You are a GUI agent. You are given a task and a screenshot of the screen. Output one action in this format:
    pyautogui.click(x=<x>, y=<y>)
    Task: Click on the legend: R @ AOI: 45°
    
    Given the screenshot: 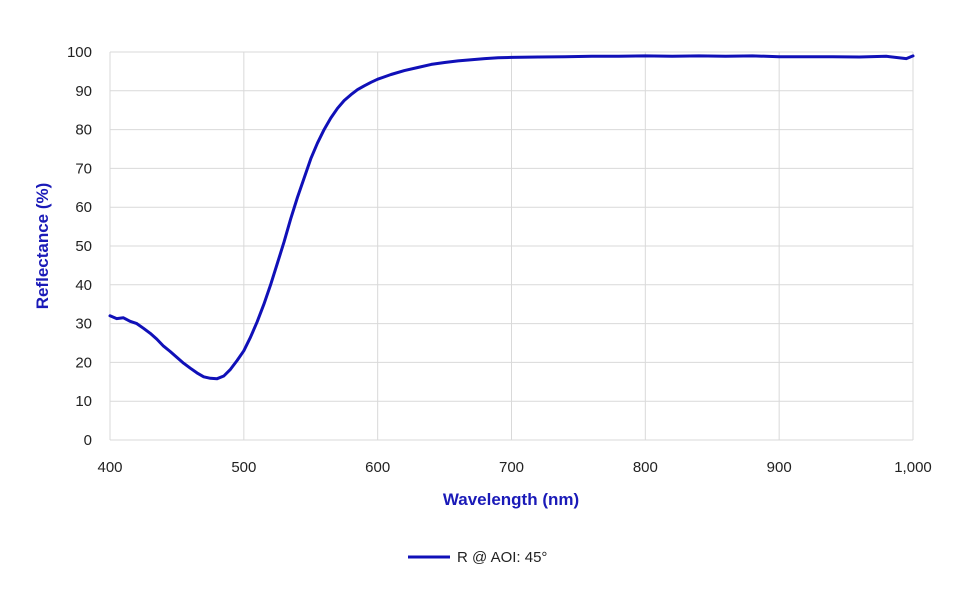 What is the action you would take?
    pyautogui.click(x=477, y=557)
    